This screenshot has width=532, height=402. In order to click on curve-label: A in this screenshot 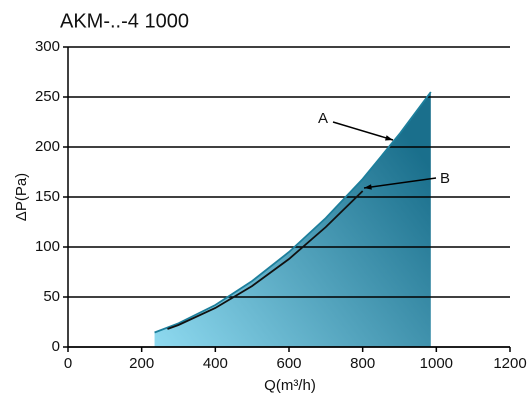, I will do `click(323, 118)`.